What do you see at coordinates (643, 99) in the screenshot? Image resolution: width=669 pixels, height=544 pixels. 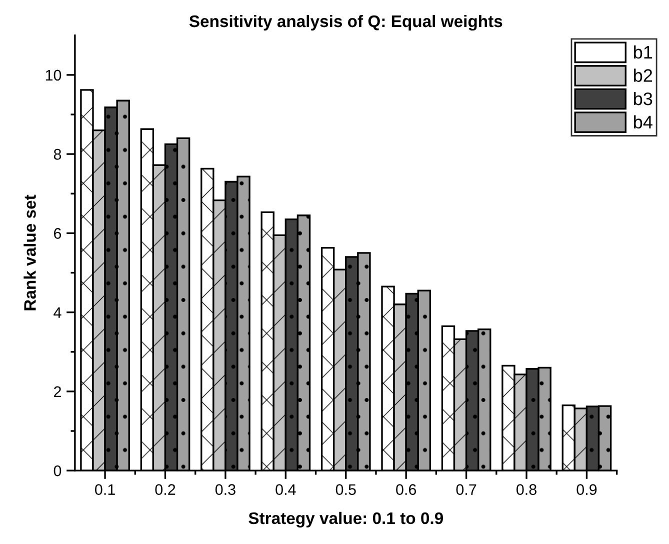 I see `legend-label: b3` at bounding box center [643, 99].